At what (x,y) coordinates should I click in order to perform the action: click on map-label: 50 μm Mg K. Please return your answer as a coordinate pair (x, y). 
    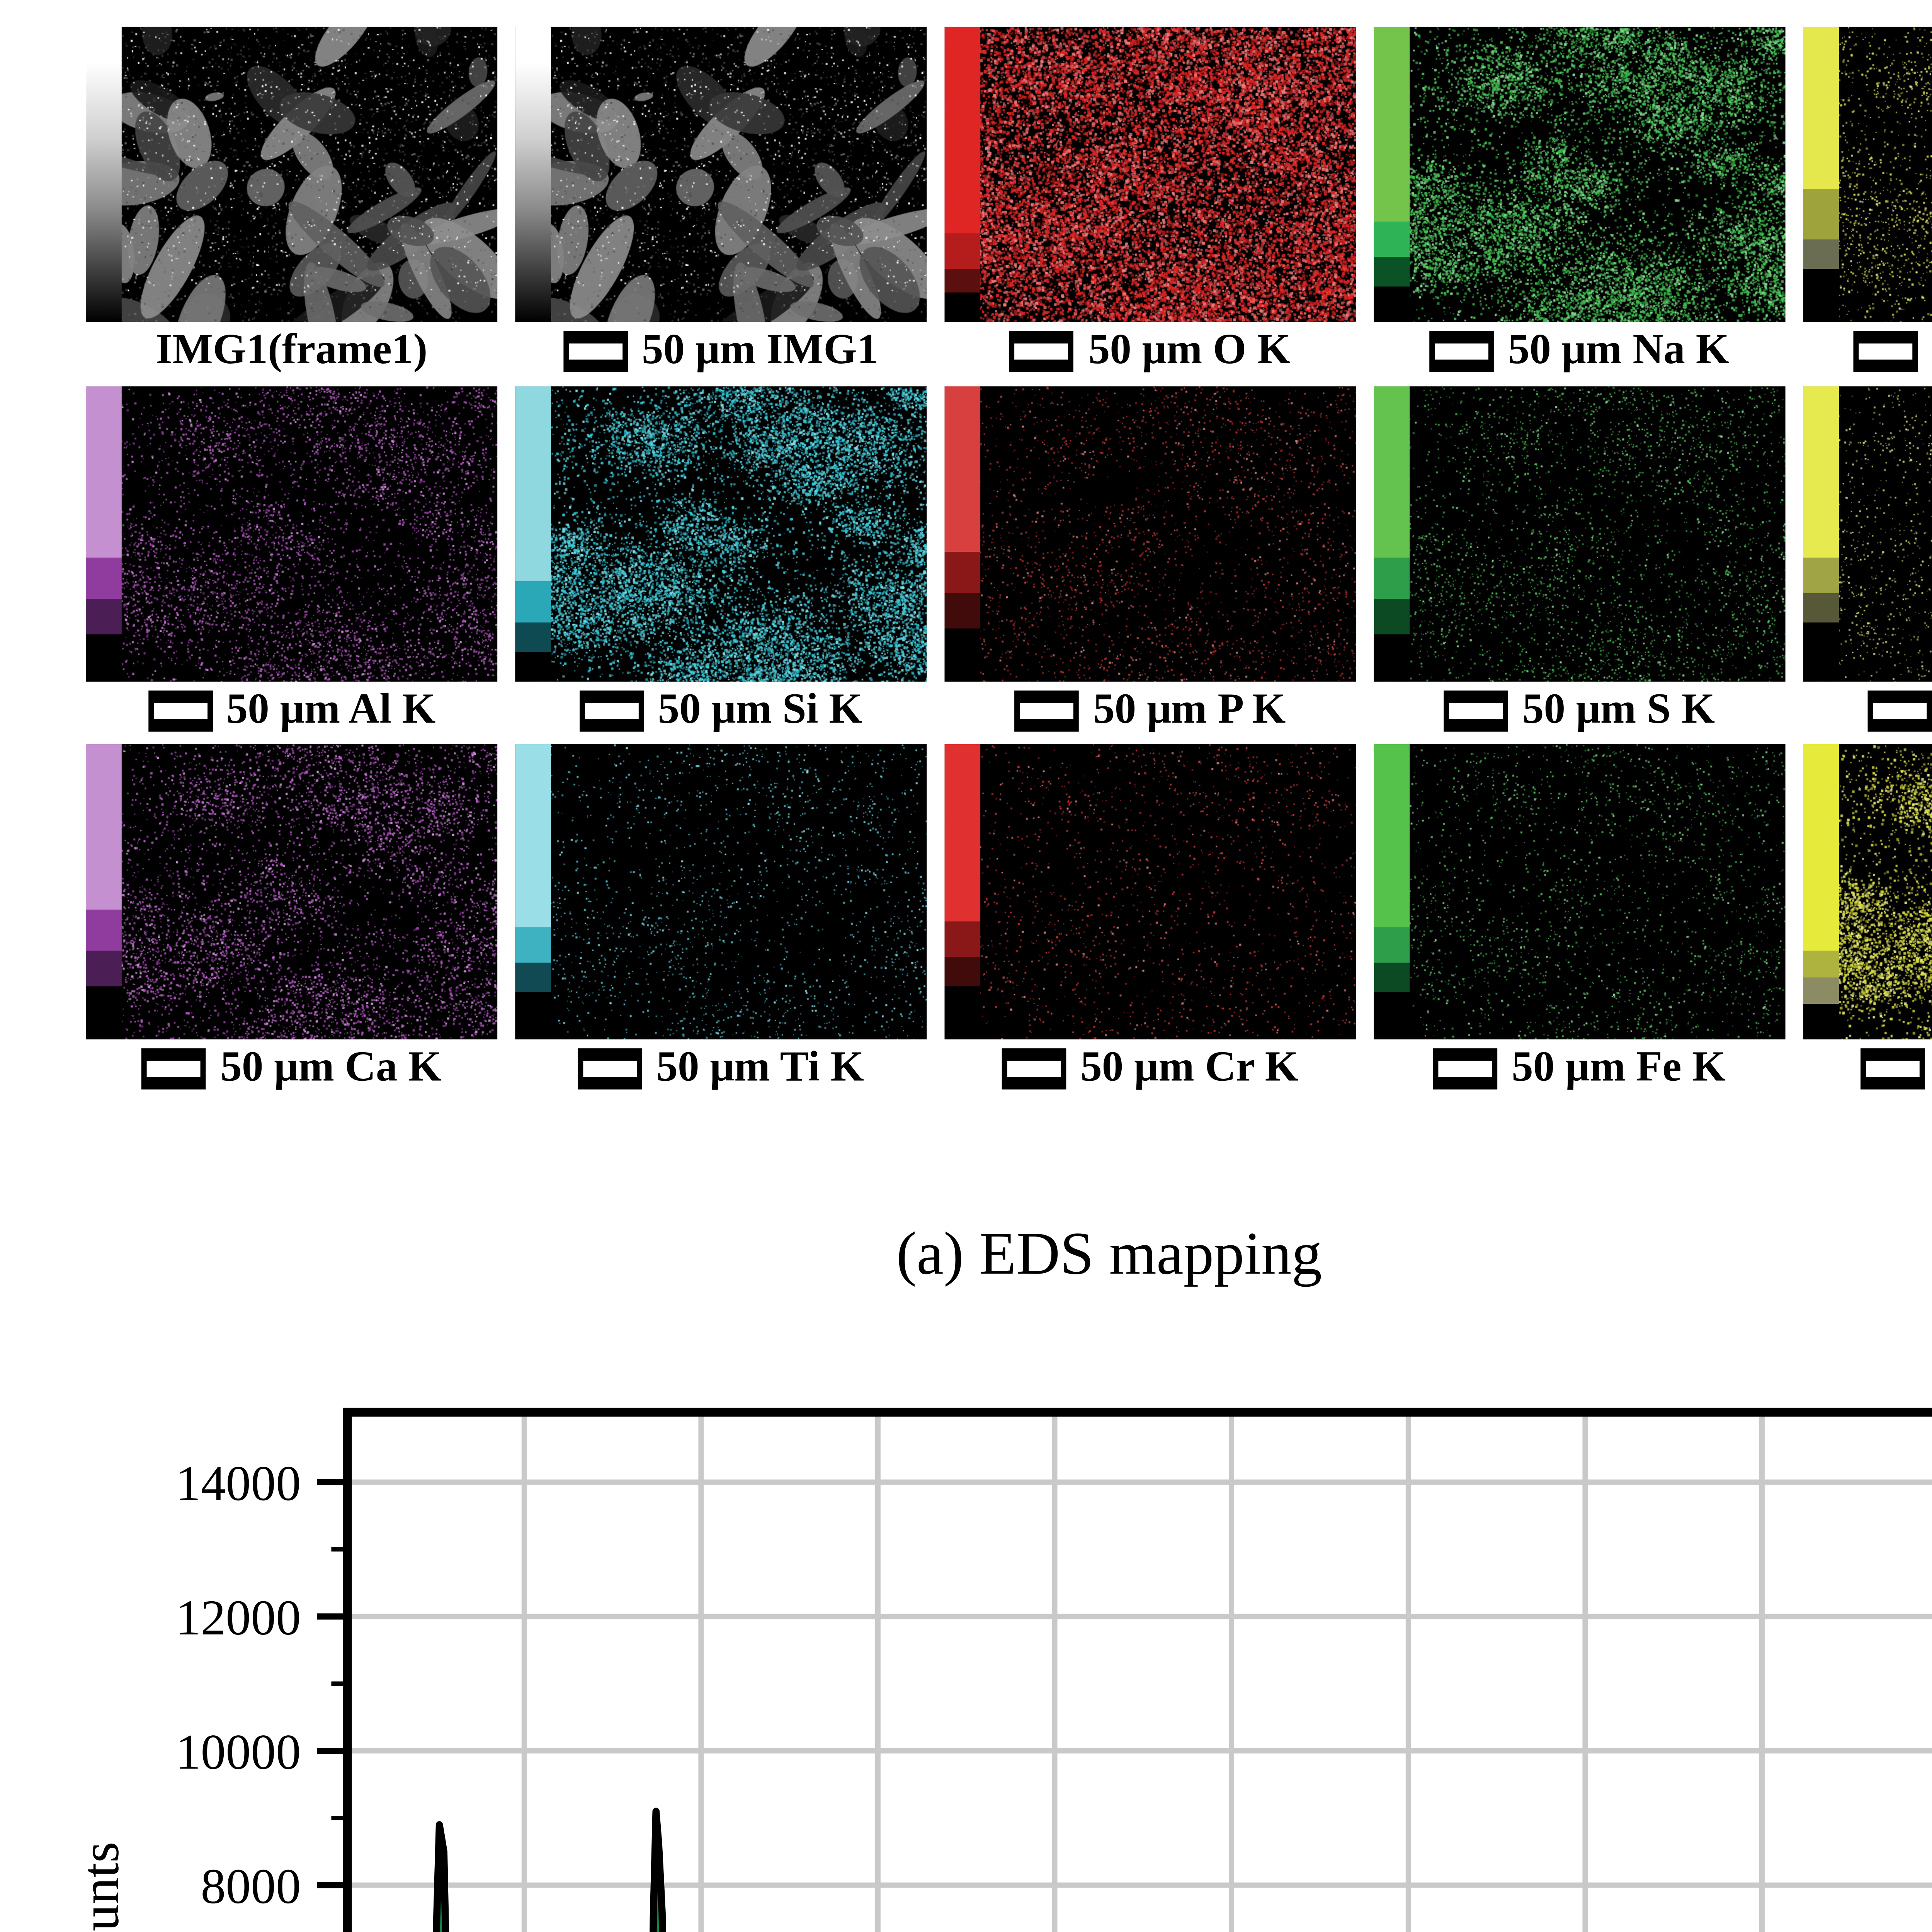
    Looking at the image, I should click on (1868, 351).